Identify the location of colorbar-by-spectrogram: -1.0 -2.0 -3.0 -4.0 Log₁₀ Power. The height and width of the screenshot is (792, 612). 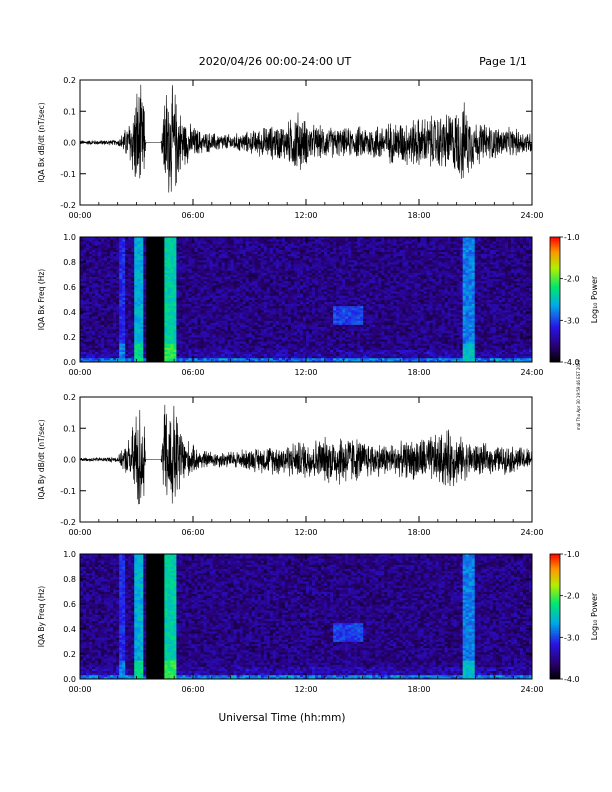
(574, 617).